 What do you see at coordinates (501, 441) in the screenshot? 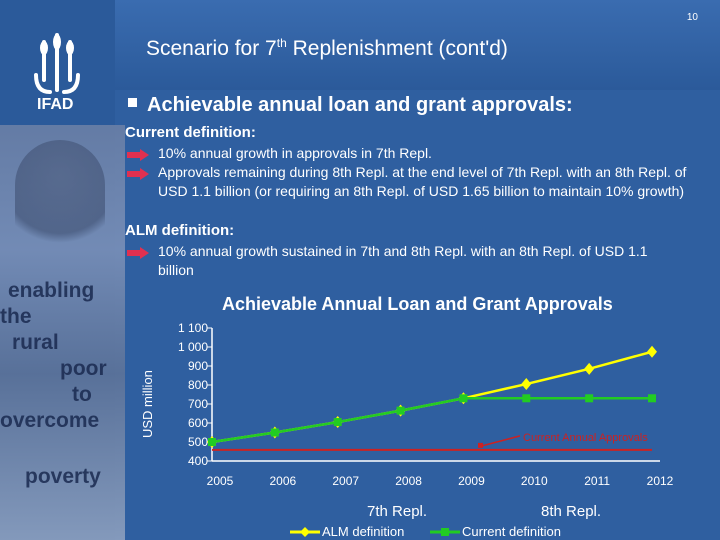
I see `annotation-leader` at bounding box center [501, 441].